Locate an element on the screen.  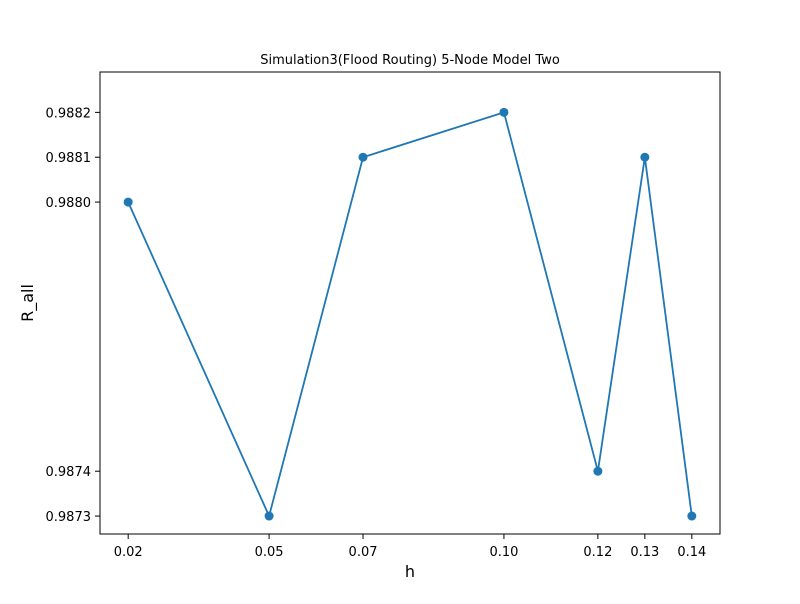
x-axis-label: h is located at coordinates (410, 571).